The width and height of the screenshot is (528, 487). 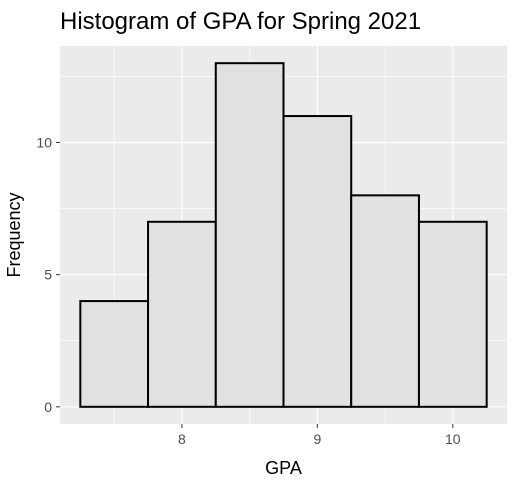 I want to click on x-tick-label: 8, so click(x=182, y=439).